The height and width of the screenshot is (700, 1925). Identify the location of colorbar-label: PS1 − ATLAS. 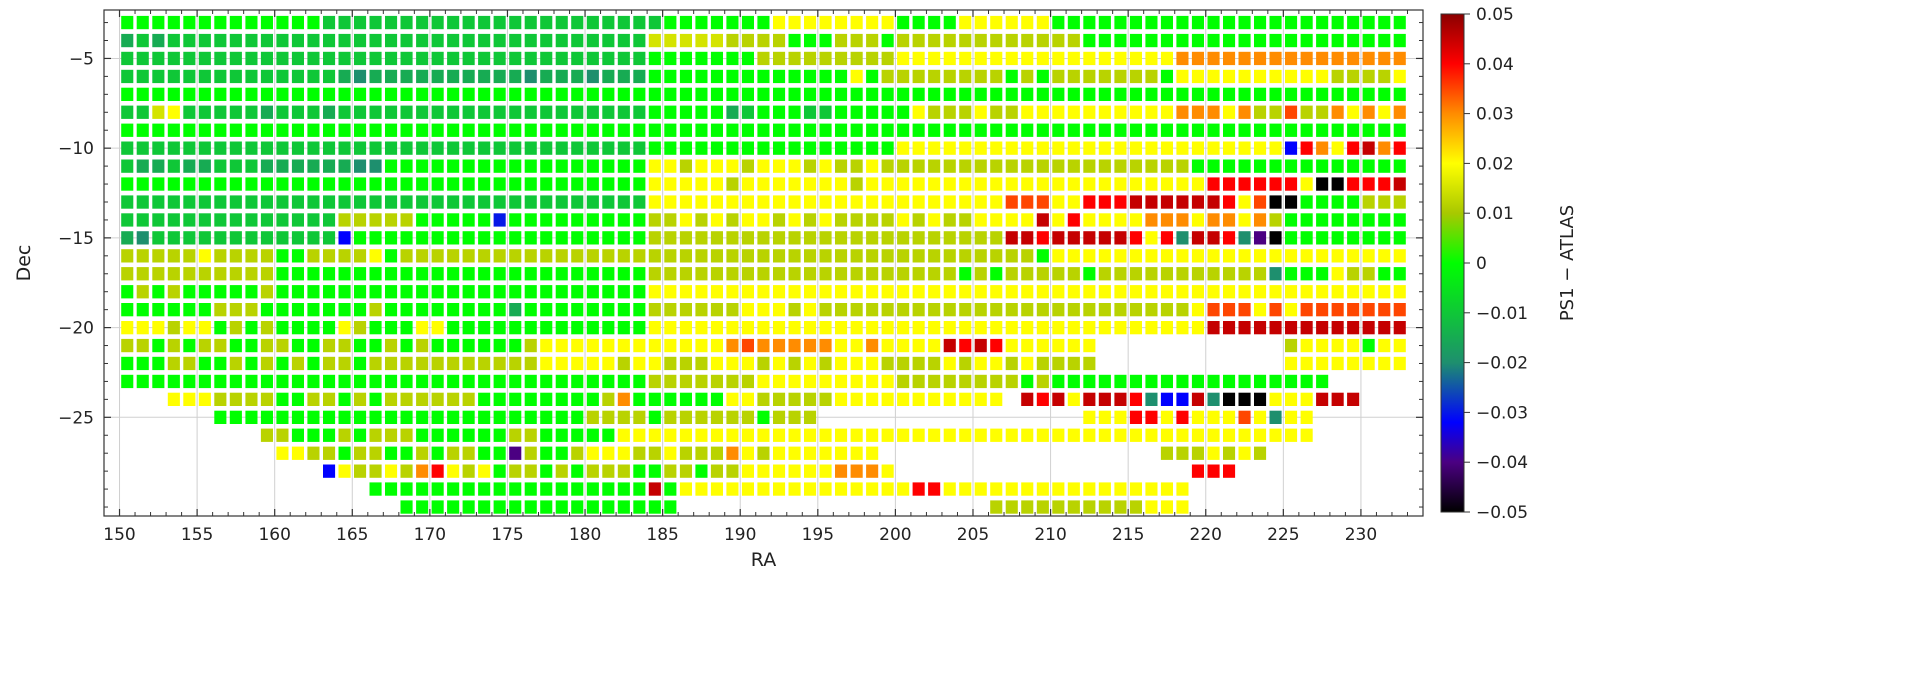
(1567, 263).